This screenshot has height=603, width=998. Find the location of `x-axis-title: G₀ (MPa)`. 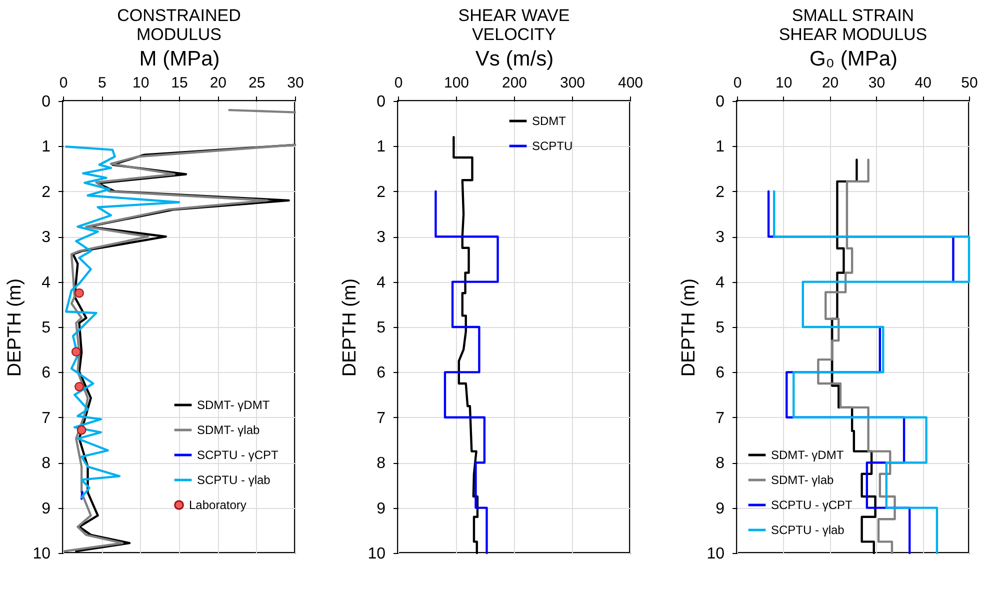

x-axis-title: G₀ (MPa) is located at coordinates (853, 59).